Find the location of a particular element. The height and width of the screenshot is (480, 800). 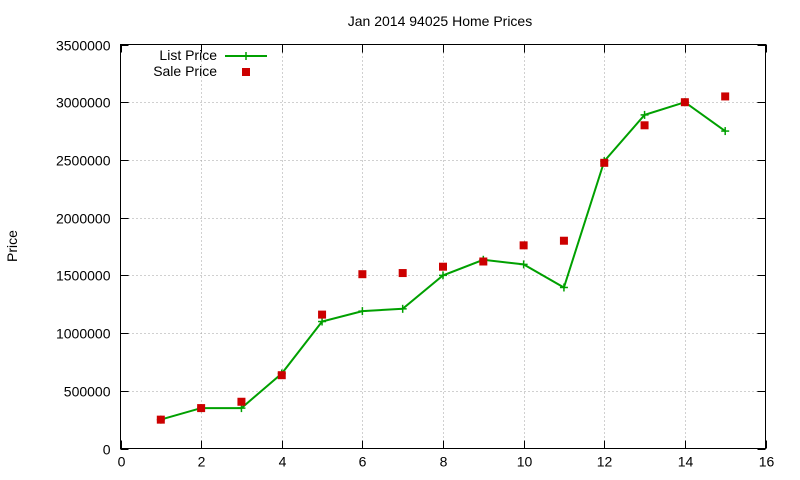

x-tick-label: 12 is located at coordinates (605, 462).